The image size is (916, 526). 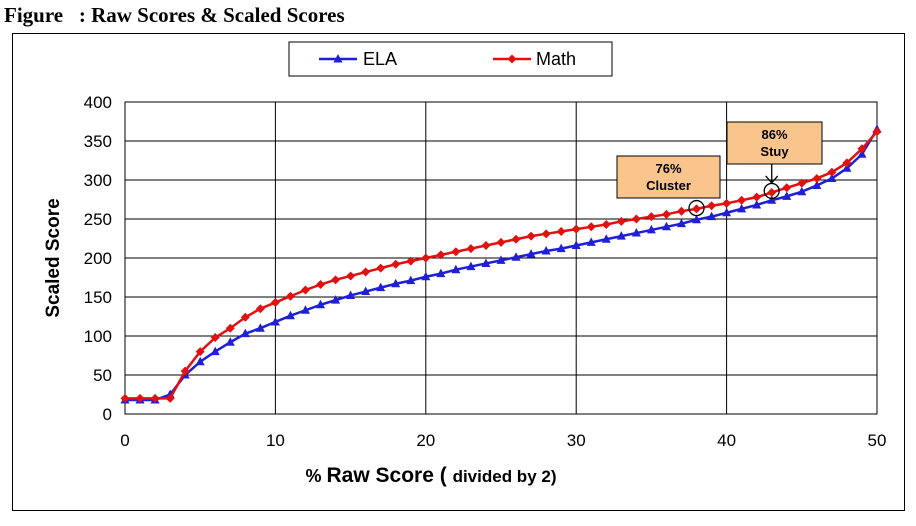 I want to click on annotation-percent: 86%, so click(x=774, y=134).